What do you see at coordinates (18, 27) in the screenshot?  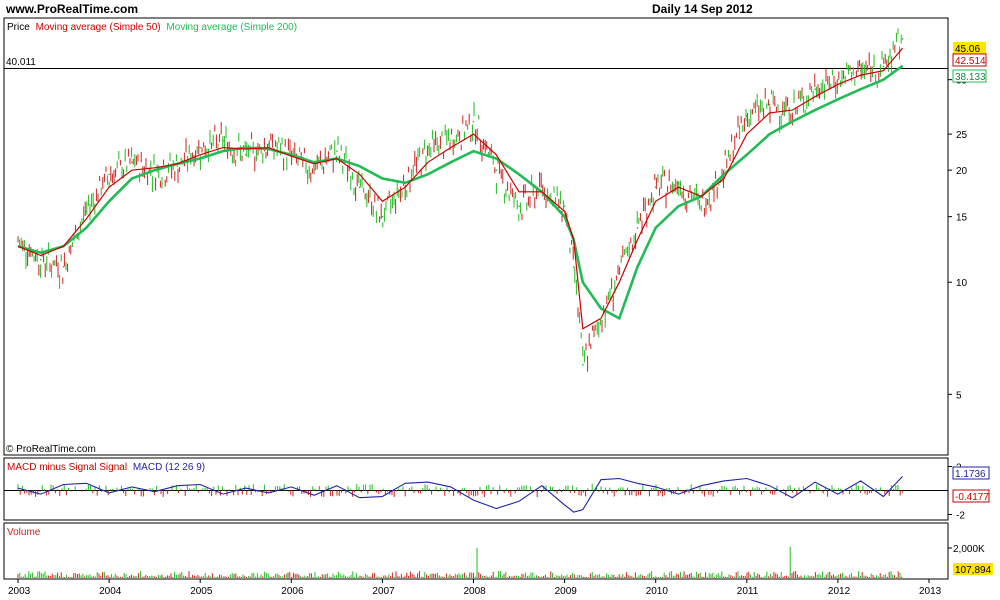 I see `legend-price: Price` at bounding box center [18, 27].